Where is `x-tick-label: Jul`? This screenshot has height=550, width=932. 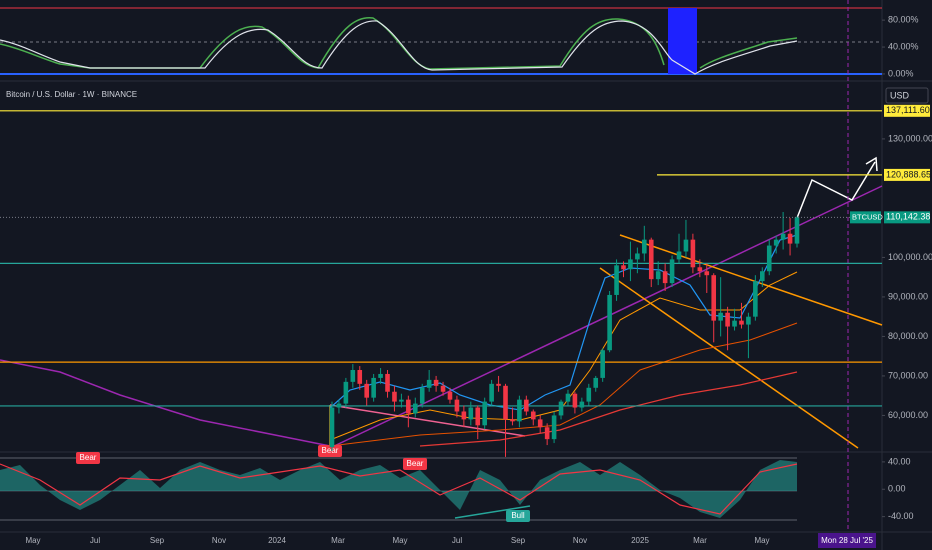
x-tick-label: Jul is located at coordinates (95, 540).